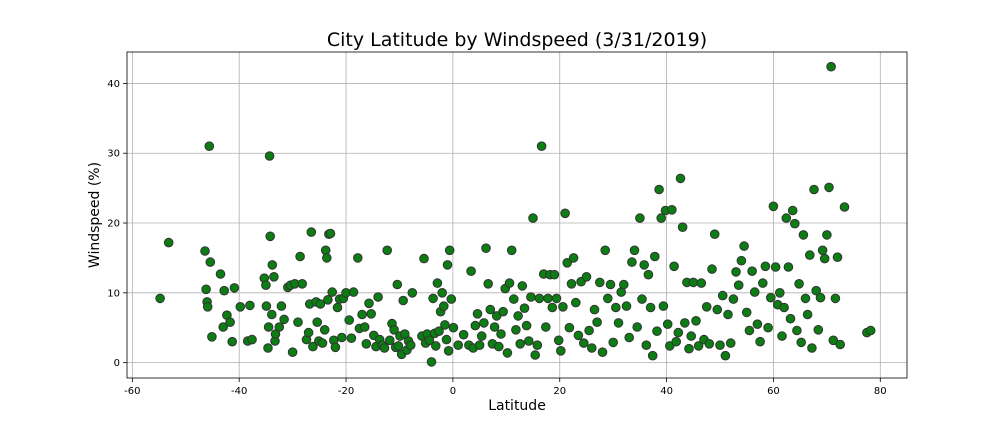  Describe the element at coordinates (666, 391) in the screenshot. I see `x-tick-label: 40` at that location.